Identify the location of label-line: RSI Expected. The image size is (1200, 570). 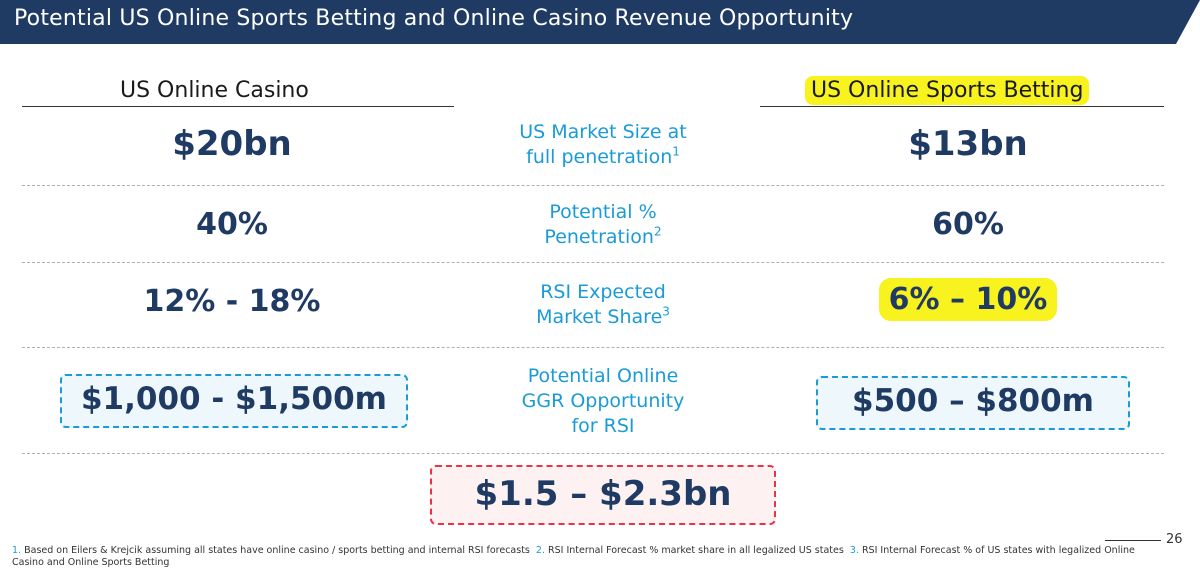
(603, 292).